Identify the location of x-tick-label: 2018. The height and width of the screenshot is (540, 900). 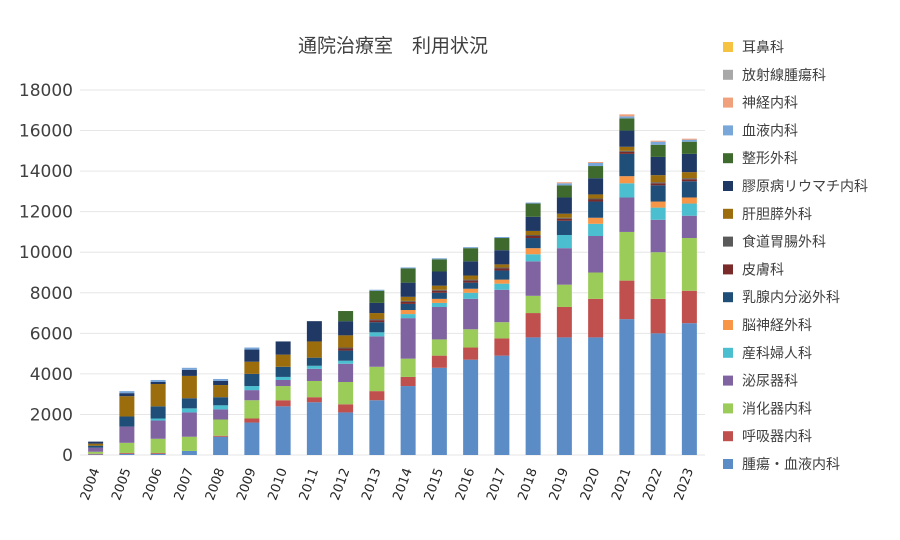
(527, 484).